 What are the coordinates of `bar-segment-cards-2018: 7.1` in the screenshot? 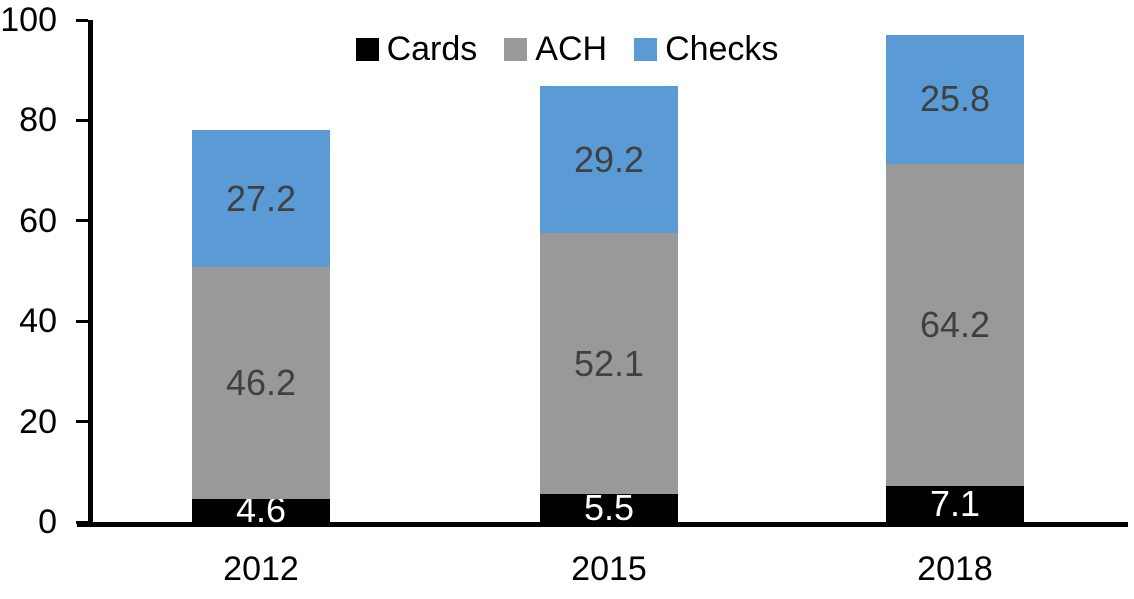 It's located at (955, 504).